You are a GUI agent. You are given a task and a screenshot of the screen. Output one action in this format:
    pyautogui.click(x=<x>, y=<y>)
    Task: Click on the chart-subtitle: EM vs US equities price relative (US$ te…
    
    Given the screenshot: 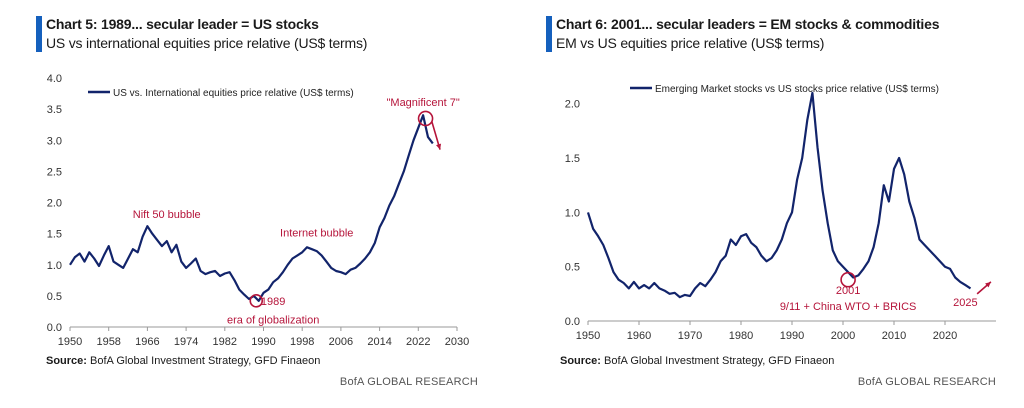 What is the action you would take?
    pyautogui.click(x=690, y=43)
    